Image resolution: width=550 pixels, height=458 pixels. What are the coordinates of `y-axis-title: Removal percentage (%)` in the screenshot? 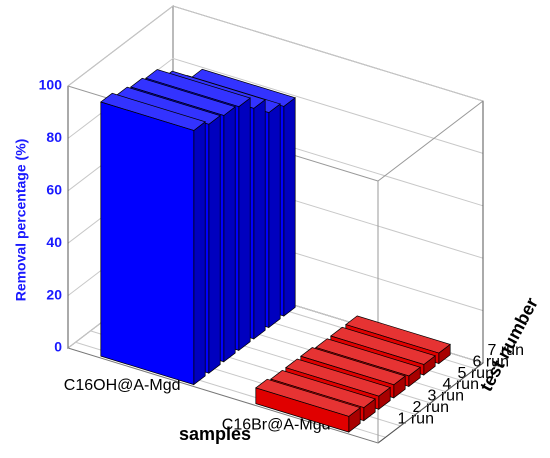 It's located at (21, 220).